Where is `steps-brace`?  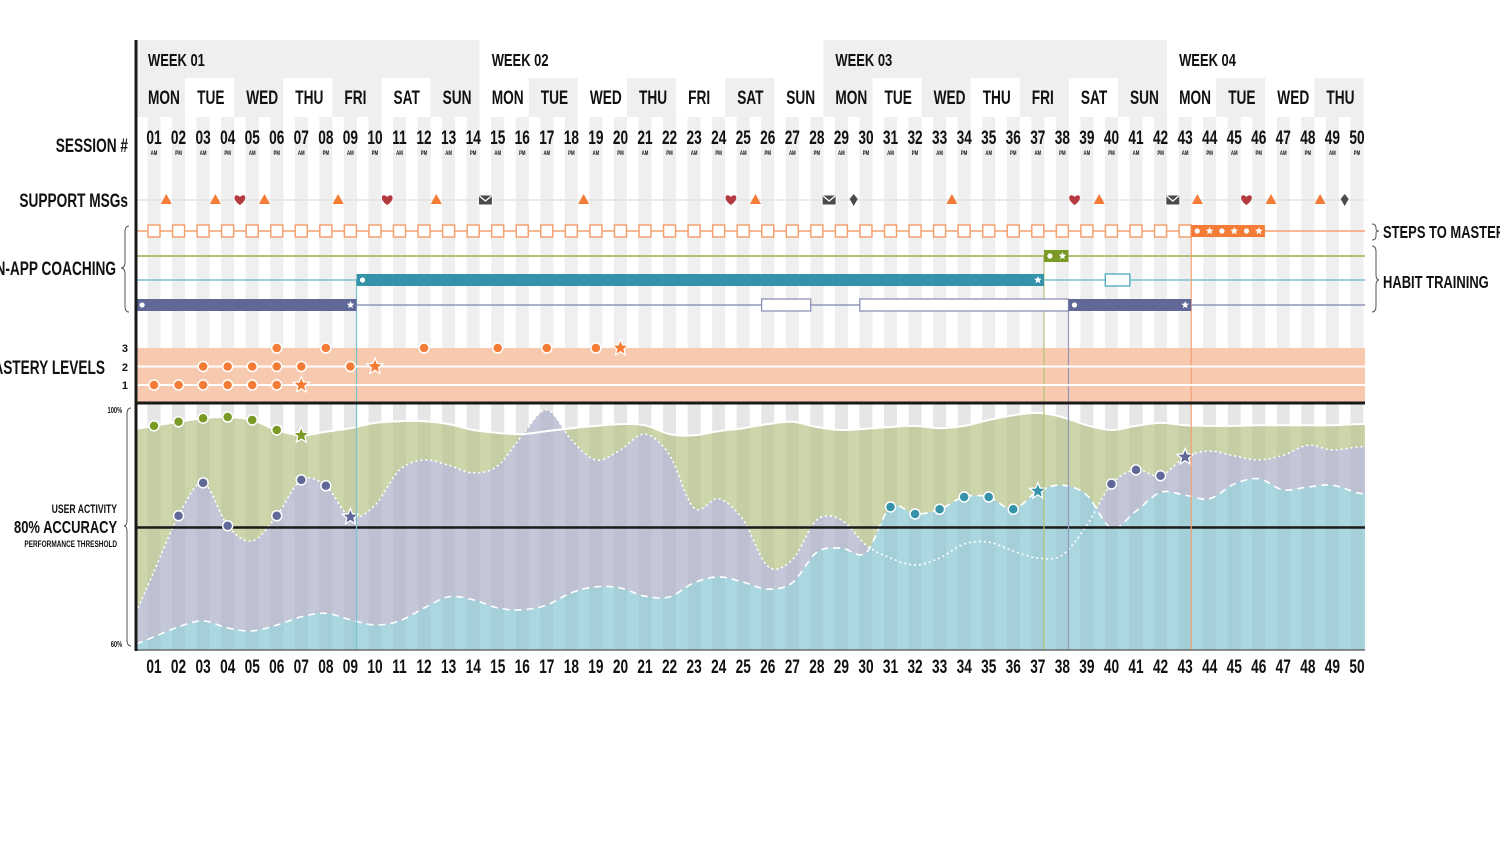
steps-brace is located at coordinates (1375, 232).